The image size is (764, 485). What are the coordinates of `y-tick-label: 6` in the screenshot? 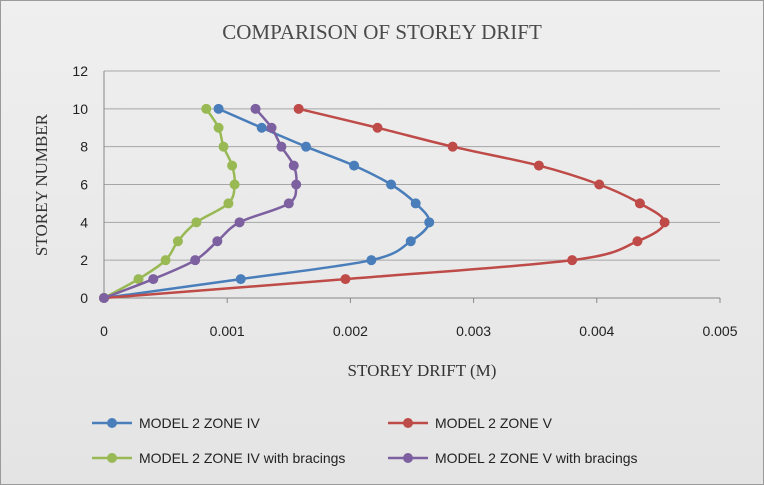 It's located at (84, 185).